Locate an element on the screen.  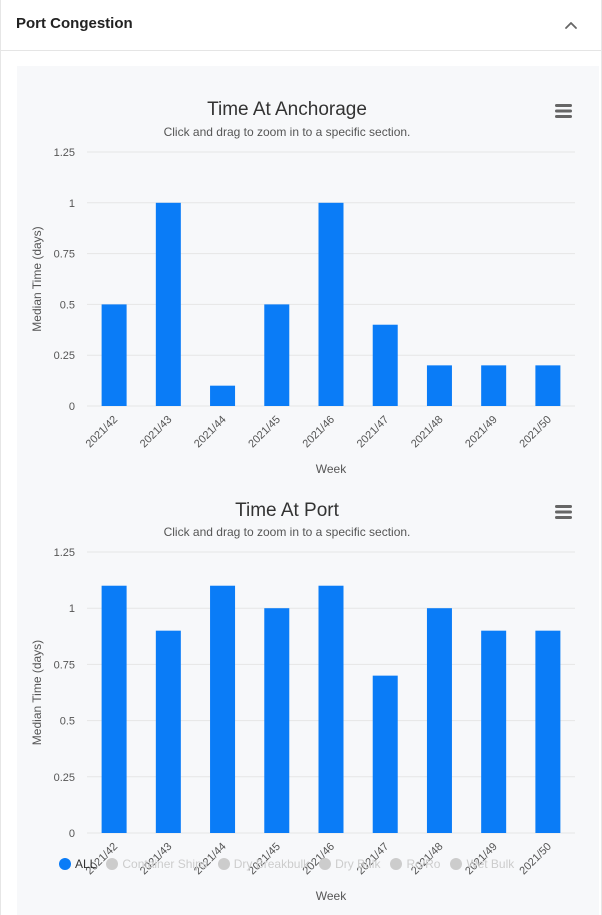
x-tick-label: 2021/45 is located at coordinates (264, 432).